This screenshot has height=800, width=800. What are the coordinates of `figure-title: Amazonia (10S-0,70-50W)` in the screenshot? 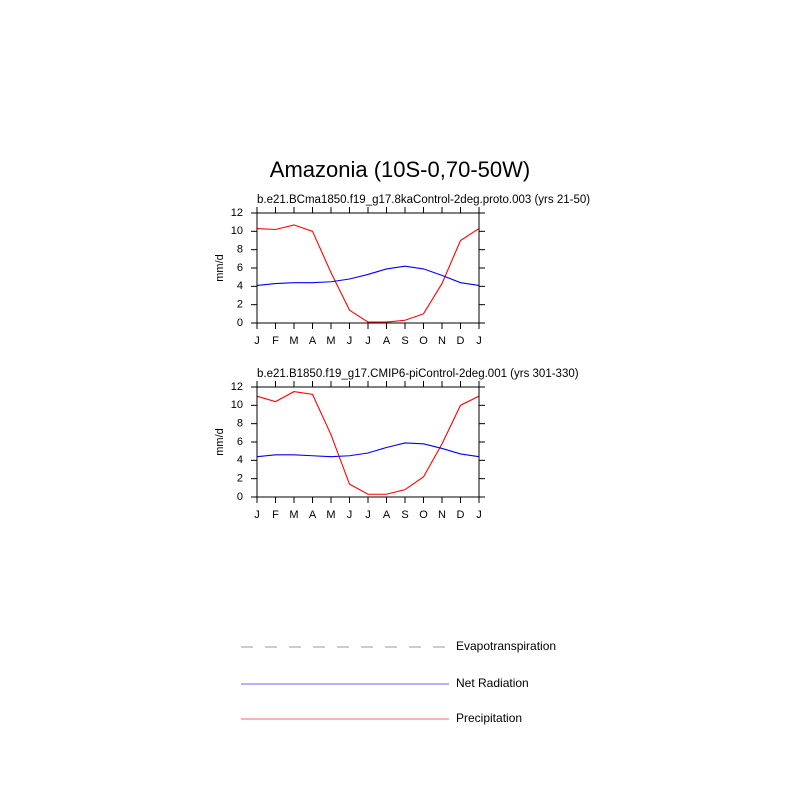 It's located at (400, 169).